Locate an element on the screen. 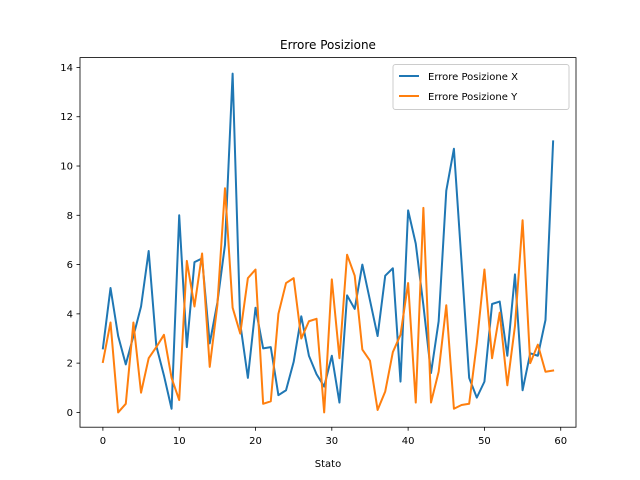  y-tick-label: 6 is located at coordinates (70, 265).